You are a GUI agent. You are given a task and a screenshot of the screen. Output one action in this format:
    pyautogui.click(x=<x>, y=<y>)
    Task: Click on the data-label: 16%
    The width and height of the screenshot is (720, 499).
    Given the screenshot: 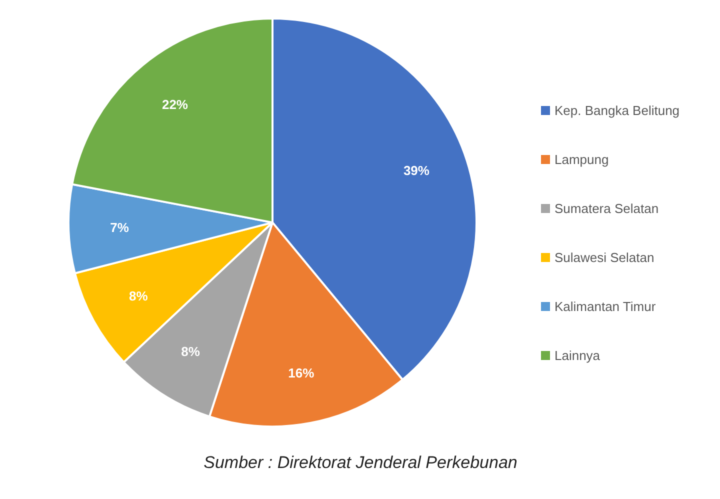 What is the action you would take?
    pyautogui.click(x=301, y=372)
    